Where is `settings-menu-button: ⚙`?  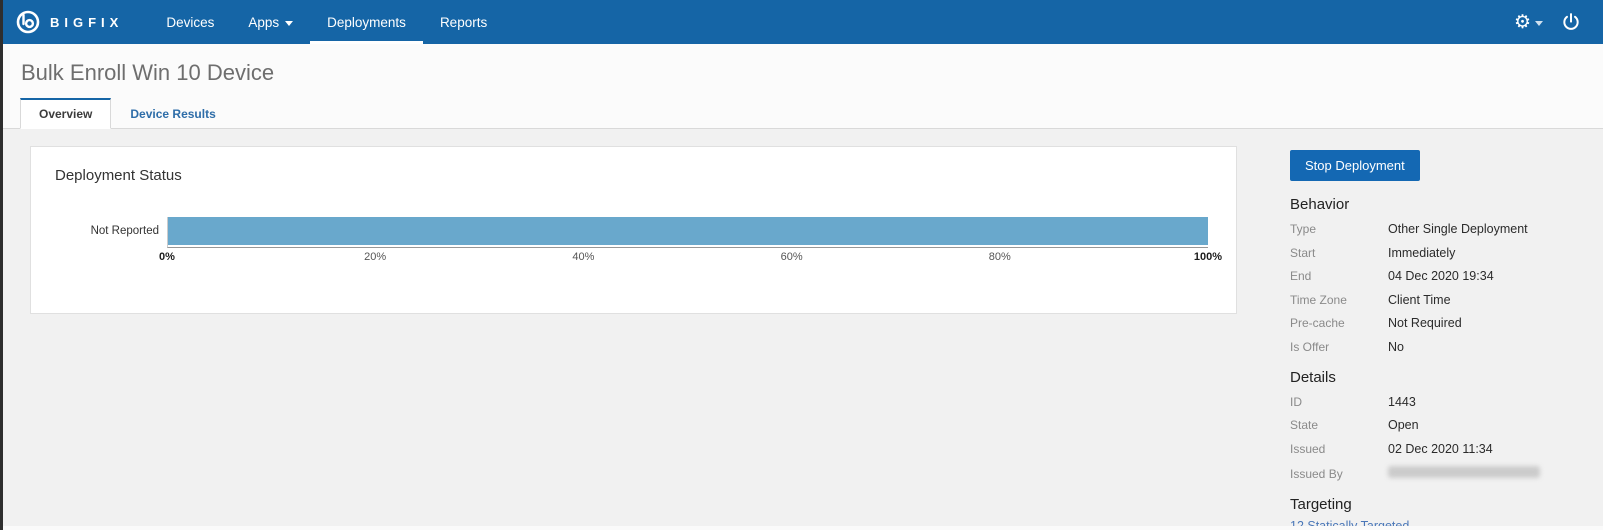
settings-menu-button: ⚙ is located at coordinates (1528, 22).